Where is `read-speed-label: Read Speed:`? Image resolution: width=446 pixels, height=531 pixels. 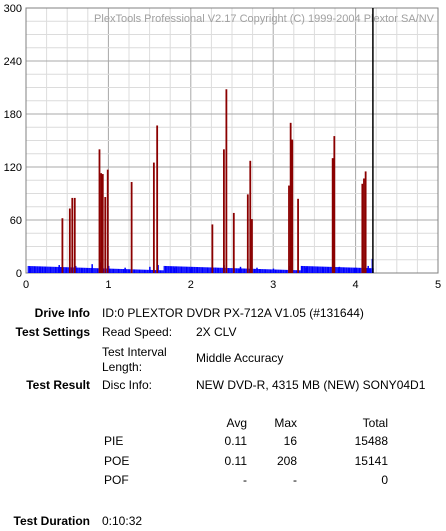
read-speed-label: Read Speed: is located at coordinates (137, 332).